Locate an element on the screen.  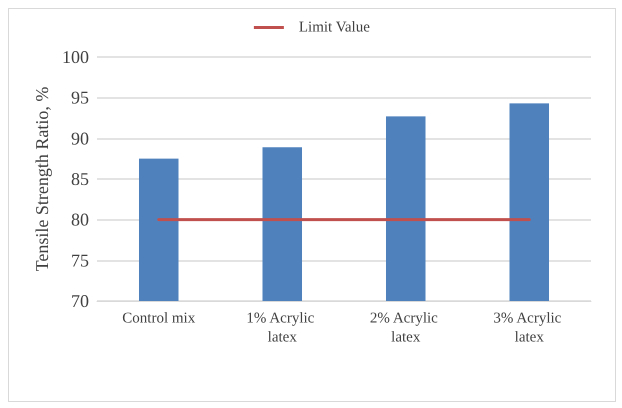
legend-label: Limit Value is located at coordinates (334, 28).